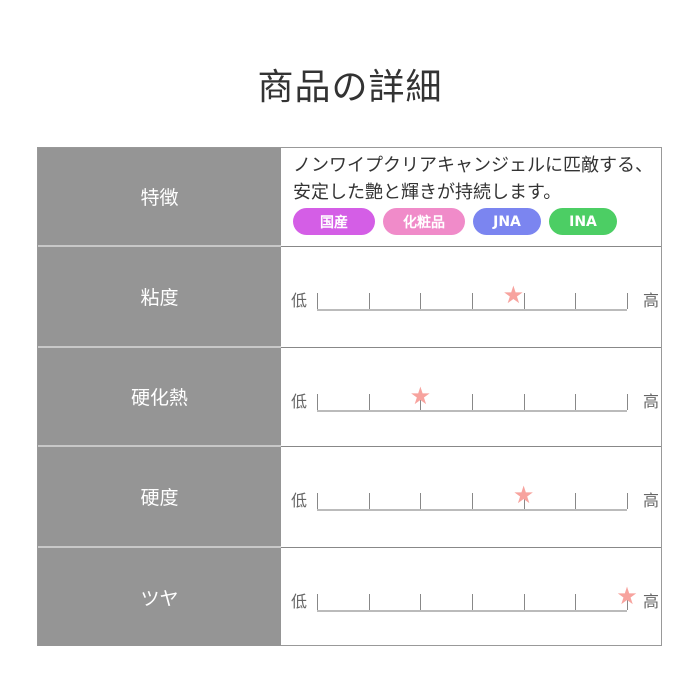 This screenshot has height=700, width=700. What do you see at coordinates (424, 221) in the screenshot?
I see `badge-cosmetic: 化粧品` at bounding box center [424, 221].